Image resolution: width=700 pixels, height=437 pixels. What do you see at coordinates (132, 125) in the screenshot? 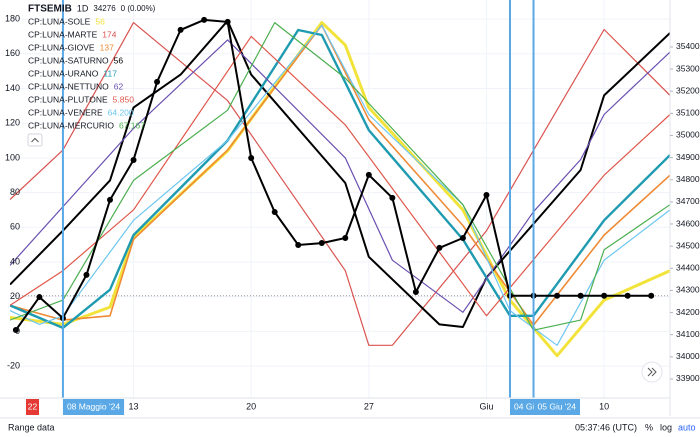
I see `legend-value: 67.167` at bounding box center [132, 125].